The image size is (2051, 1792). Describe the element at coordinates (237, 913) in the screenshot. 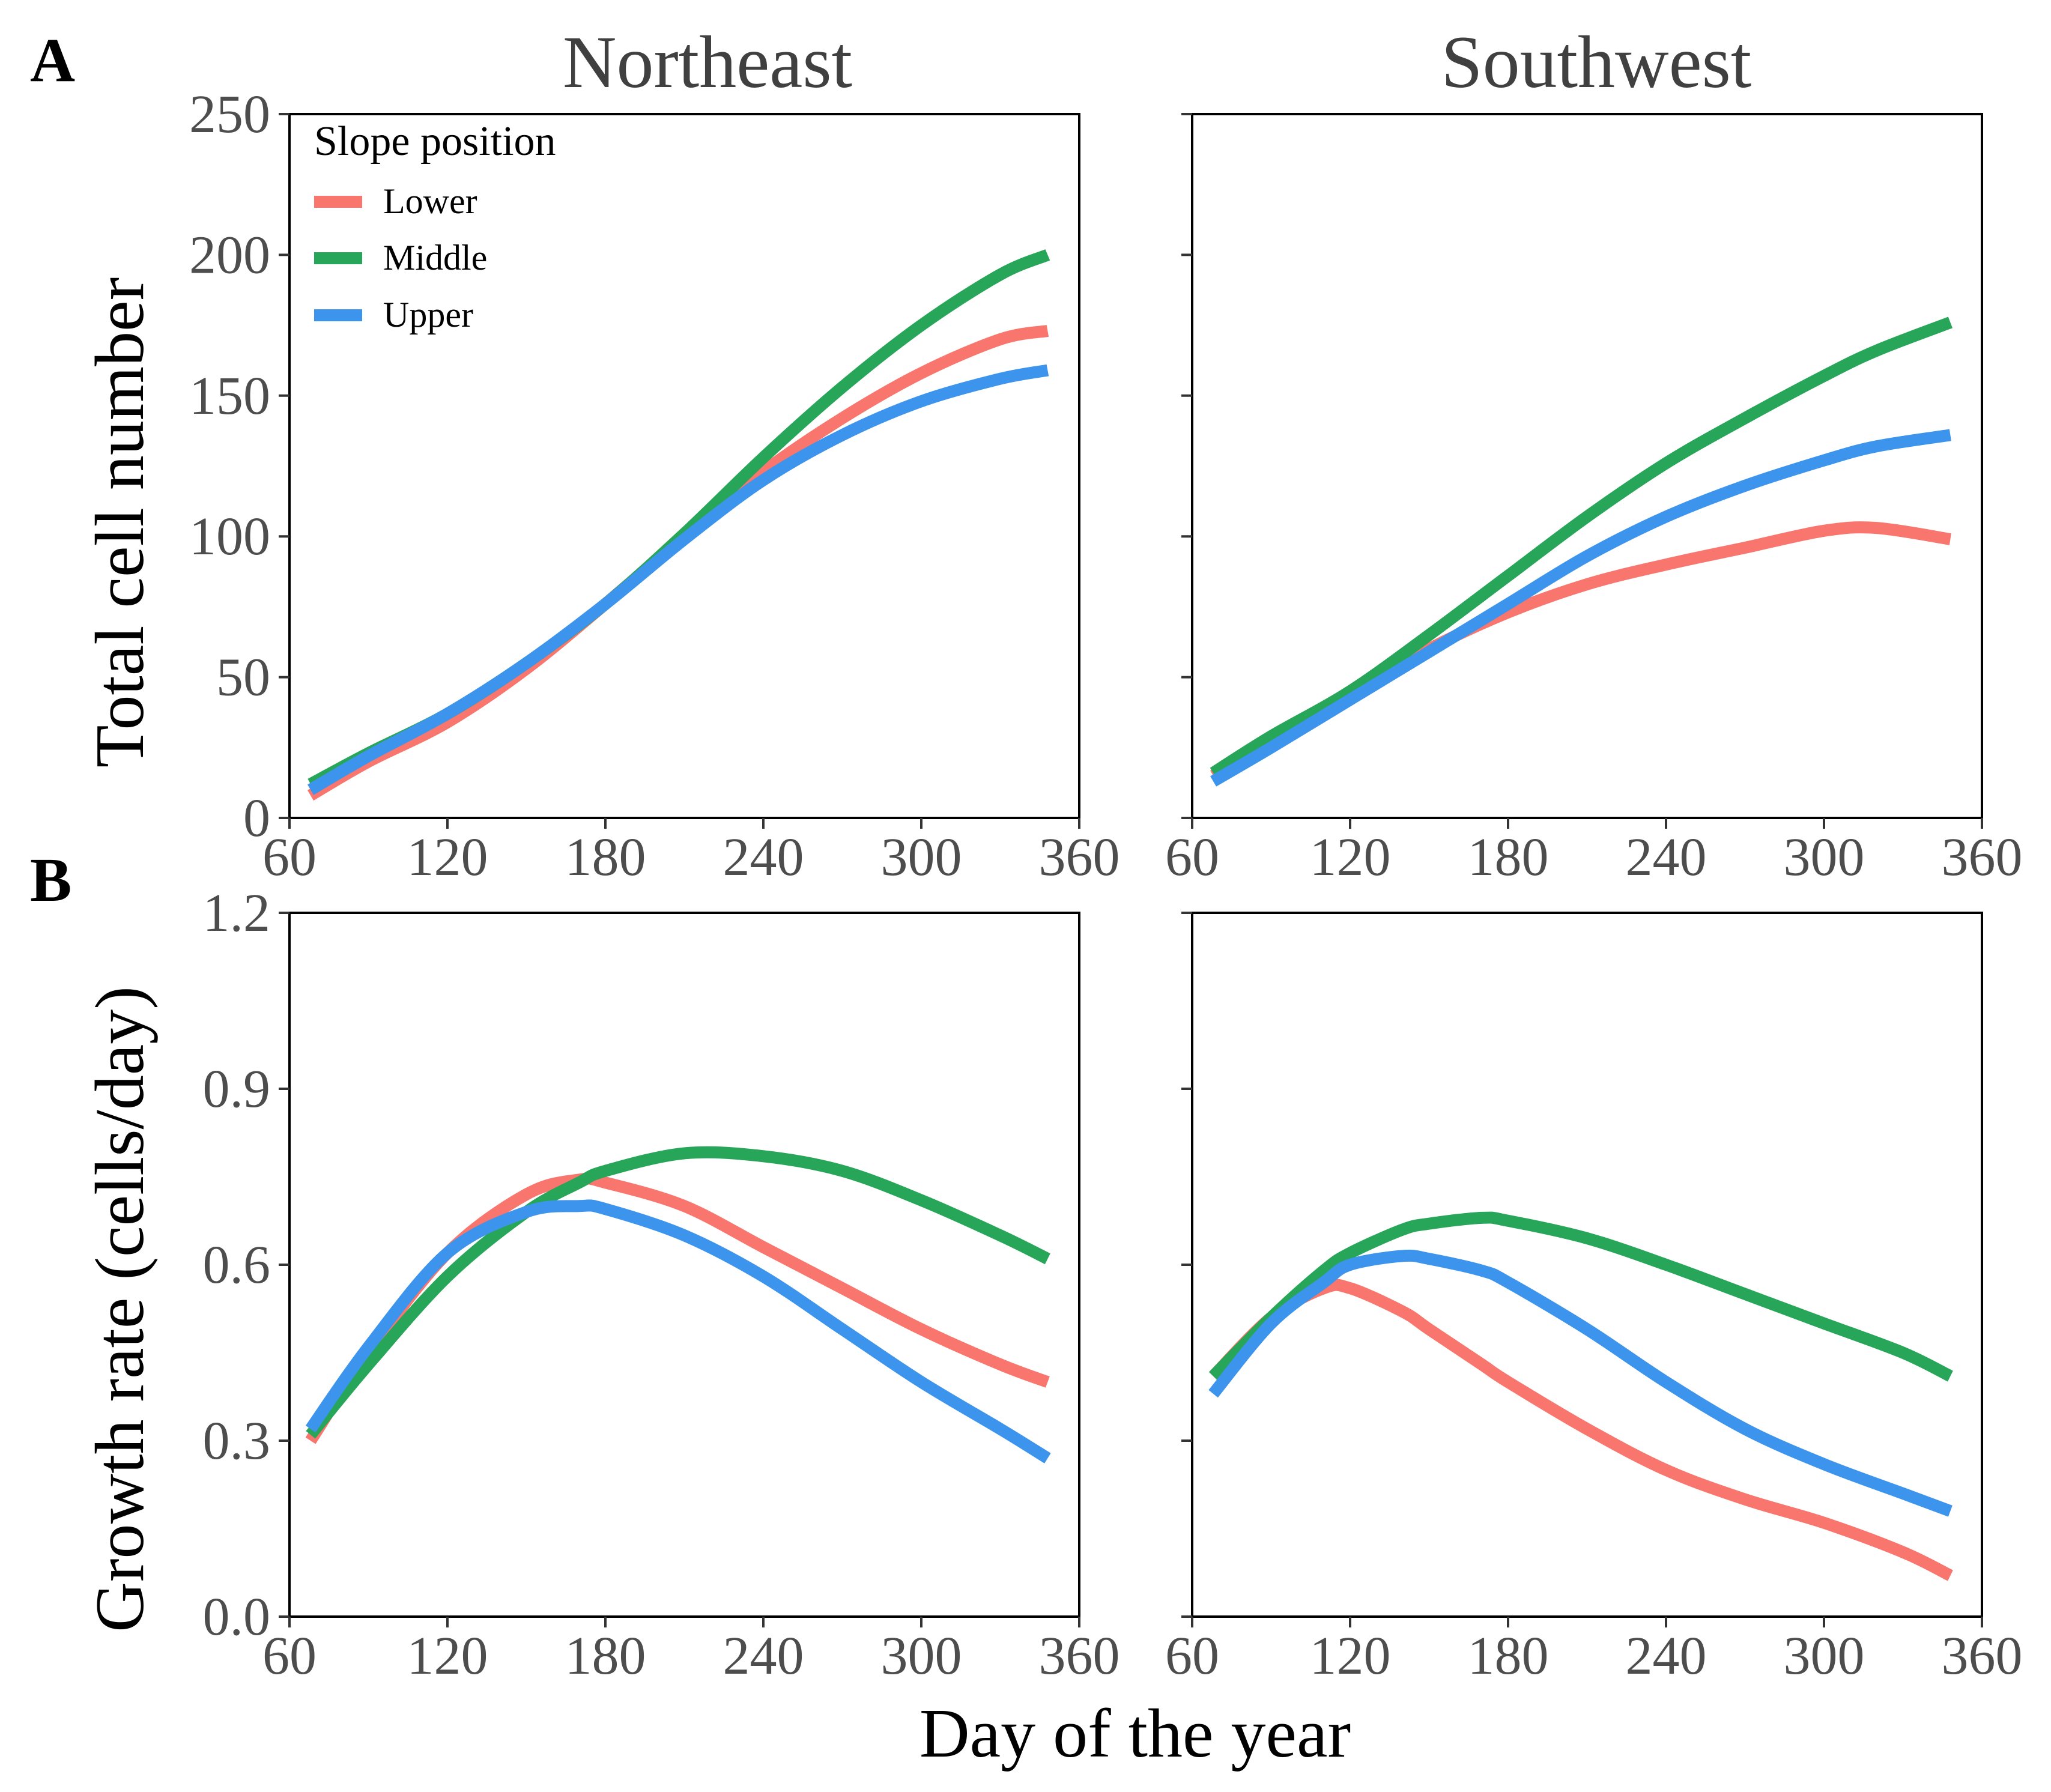

I see `y-tick-label: 1.2` at that location.